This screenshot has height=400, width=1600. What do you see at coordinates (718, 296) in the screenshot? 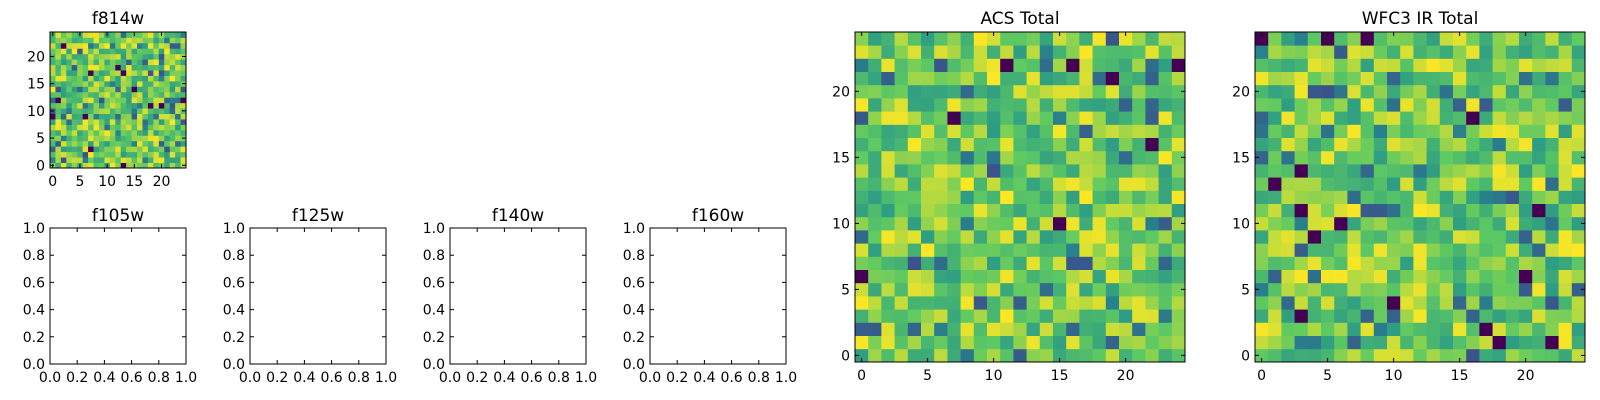
I see `axes-frame` at bounding box center [718, 296].